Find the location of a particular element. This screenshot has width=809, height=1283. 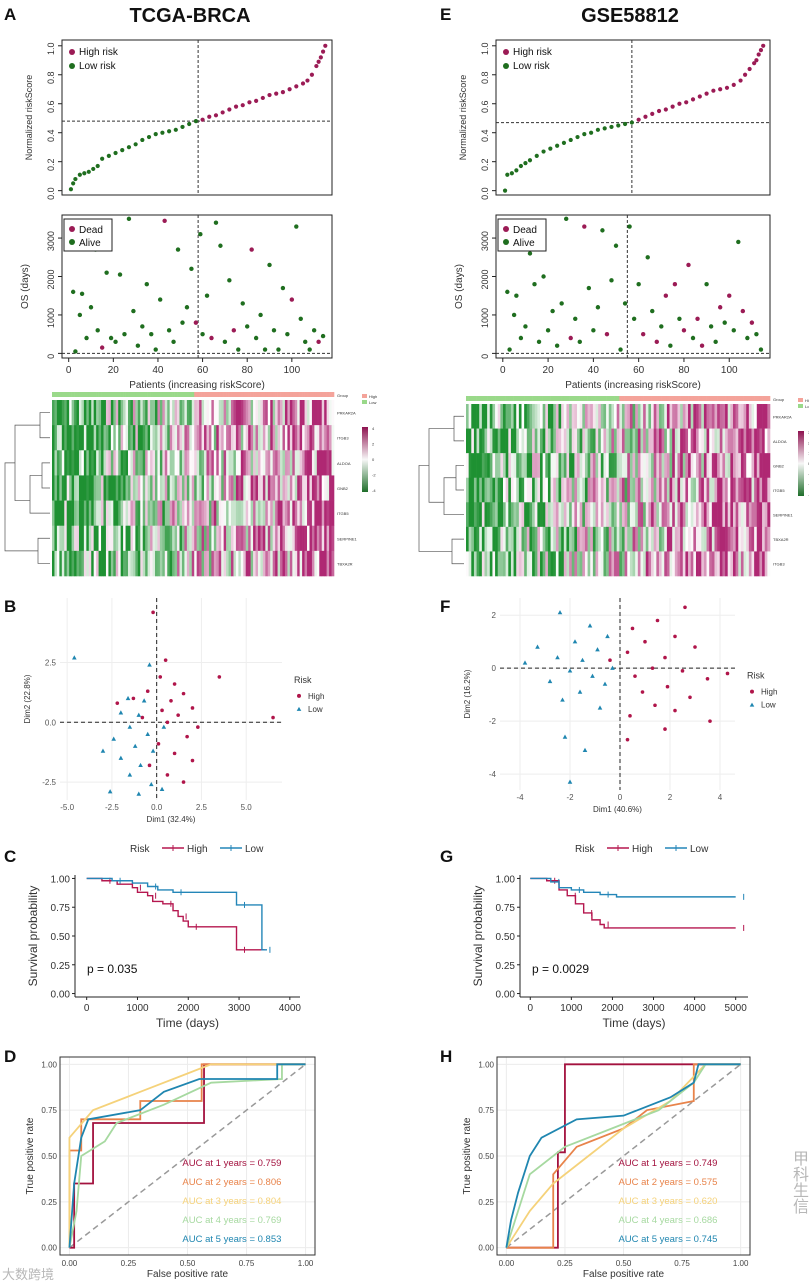

panel-letter: C is located at coordinates (10, 856).